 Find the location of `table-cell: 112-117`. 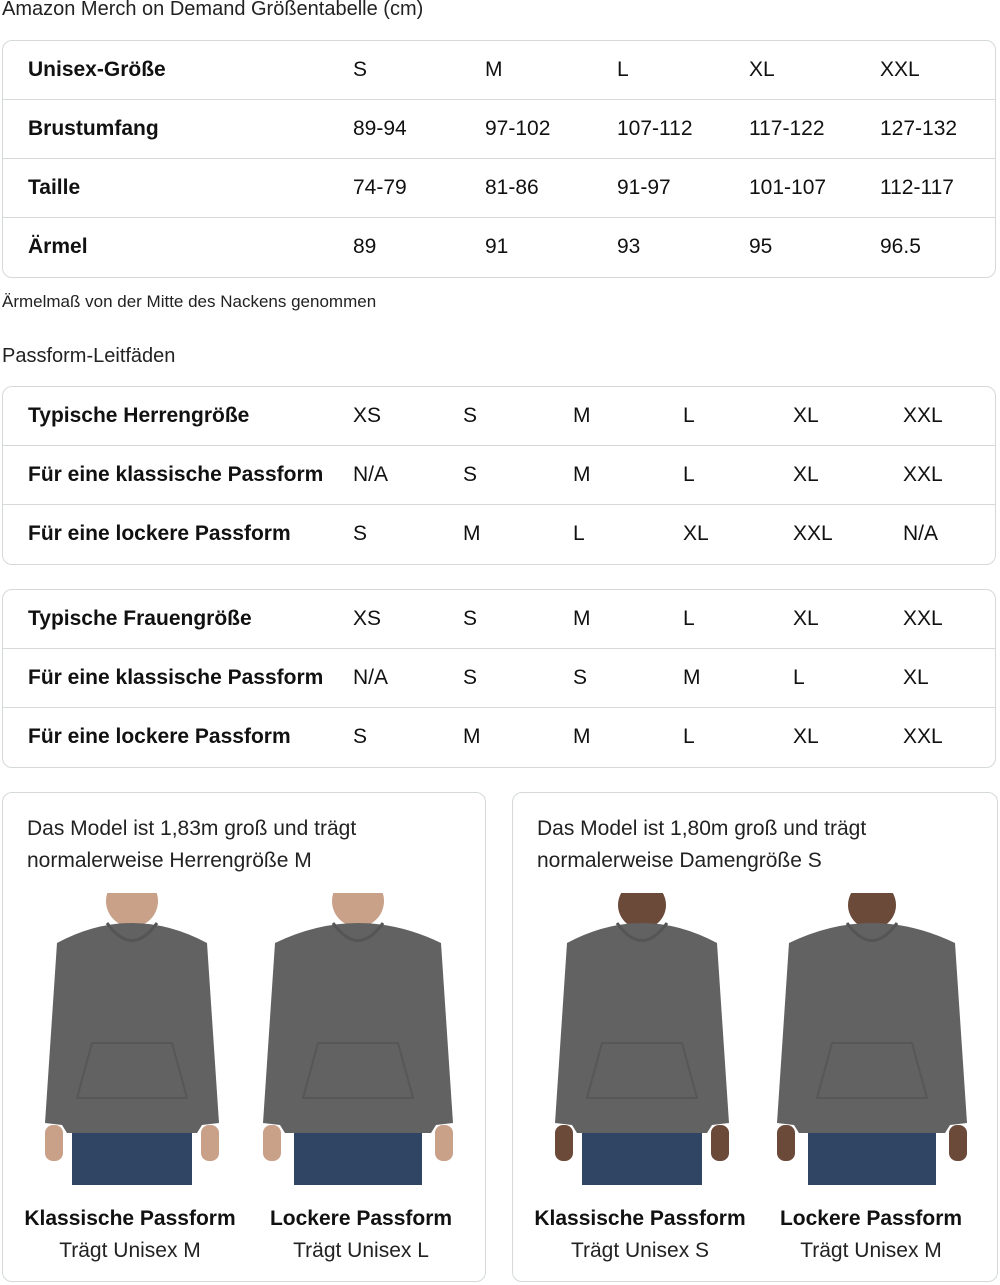

table-cell: 112-117 is located at coordinates (917, 187).